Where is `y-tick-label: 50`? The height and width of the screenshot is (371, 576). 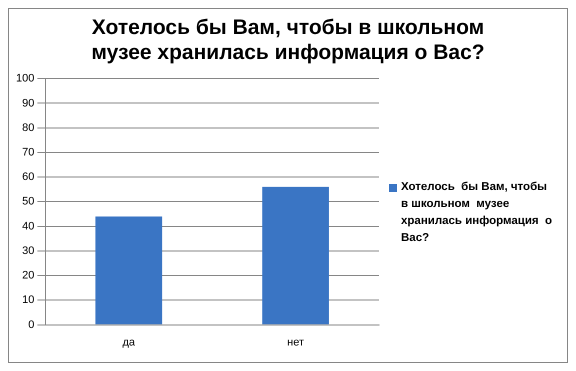 y-tick-label: 50 is located at coordinates (28, 202).